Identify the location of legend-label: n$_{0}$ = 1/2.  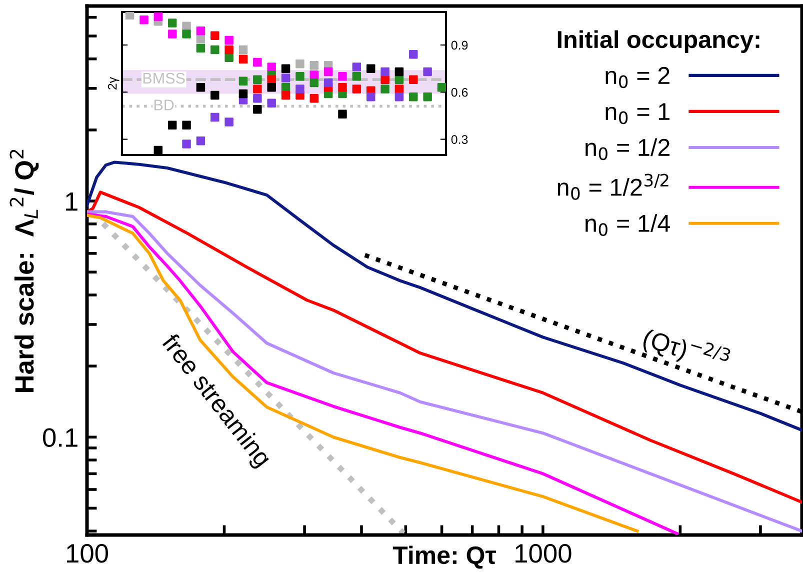
(628, 149).